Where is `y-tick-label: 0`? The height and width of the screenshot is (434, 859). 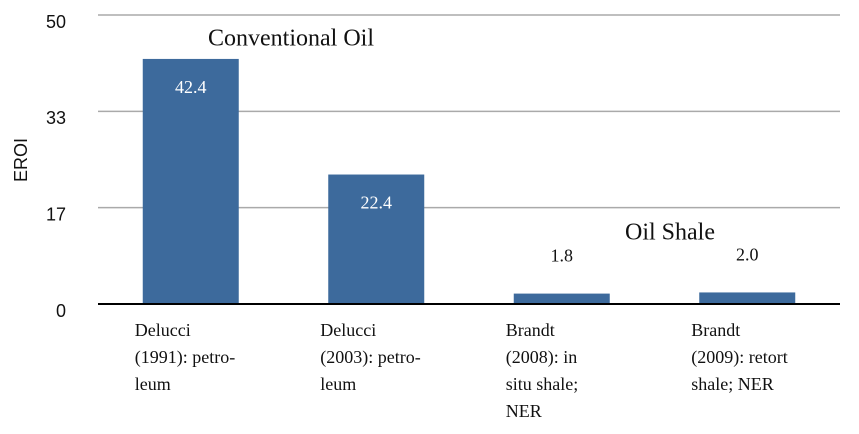
y-tick-label: 0 is located at coordinates (61, 311).